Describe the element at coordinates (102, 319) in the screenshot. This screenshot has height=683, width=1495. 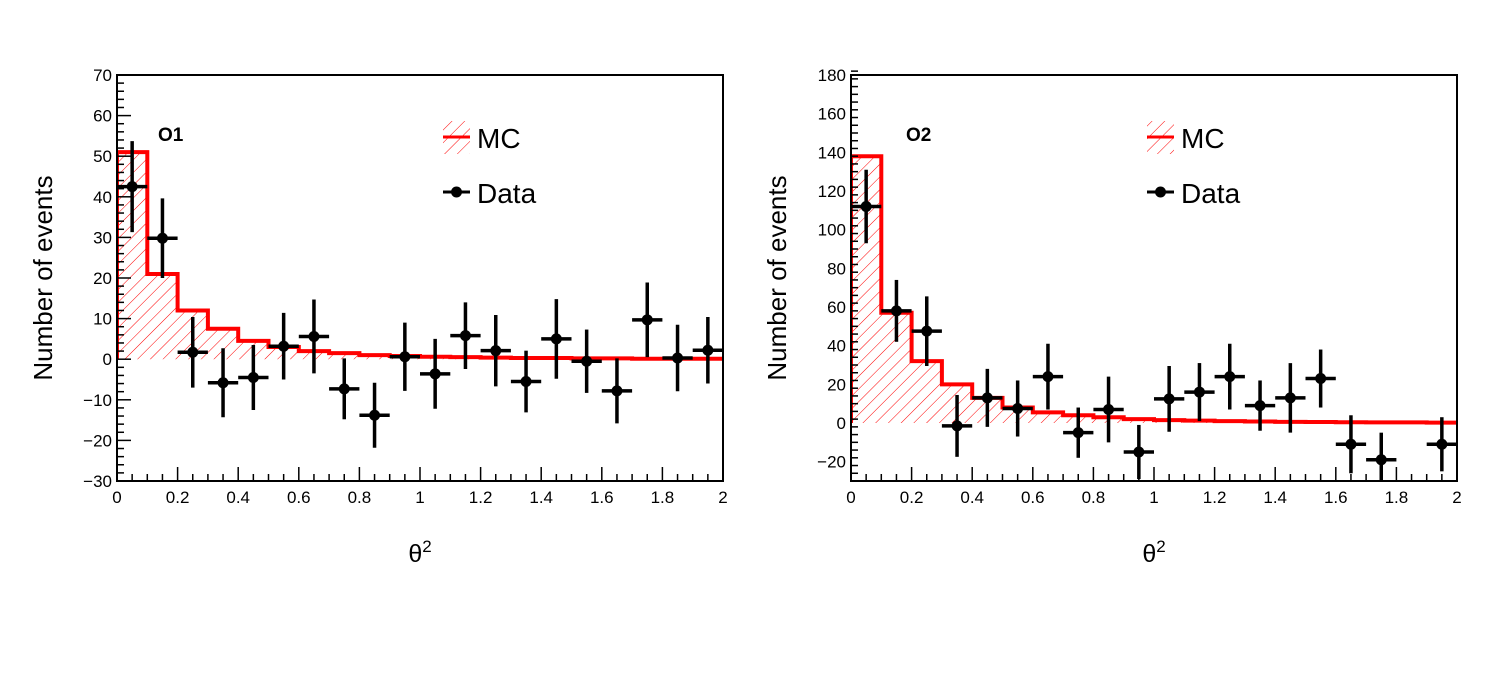
I see `y-tick-label: 10` at that location.